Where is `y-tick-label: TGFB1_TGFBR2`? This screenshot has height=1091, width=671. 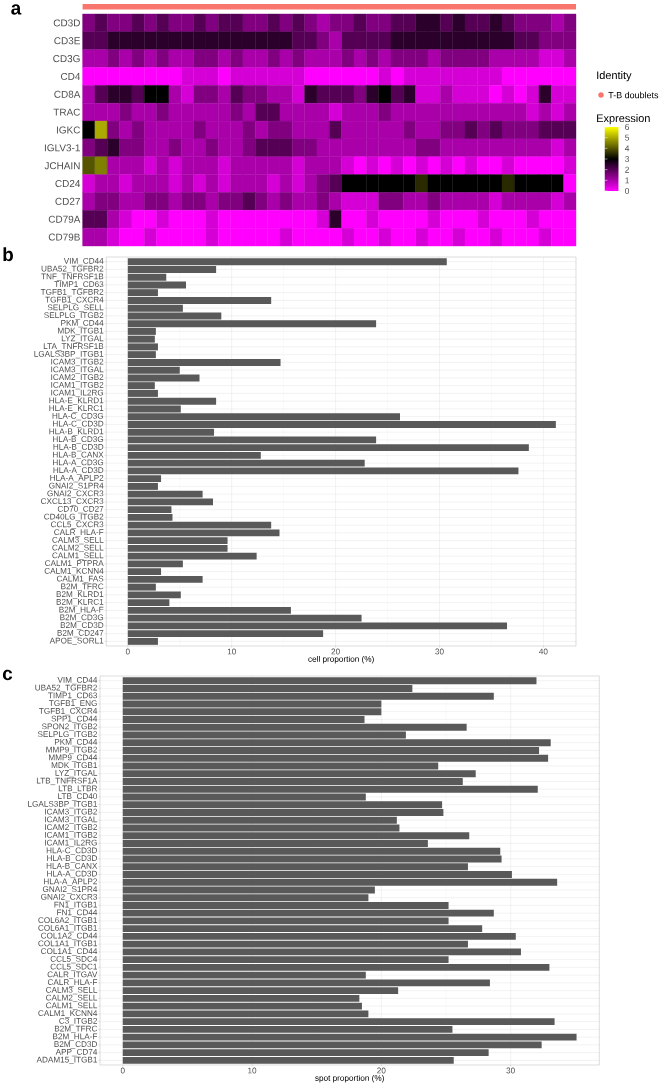 y-tick-label: TGFB1_TGFBR2 is located at coordinates (72, 292).